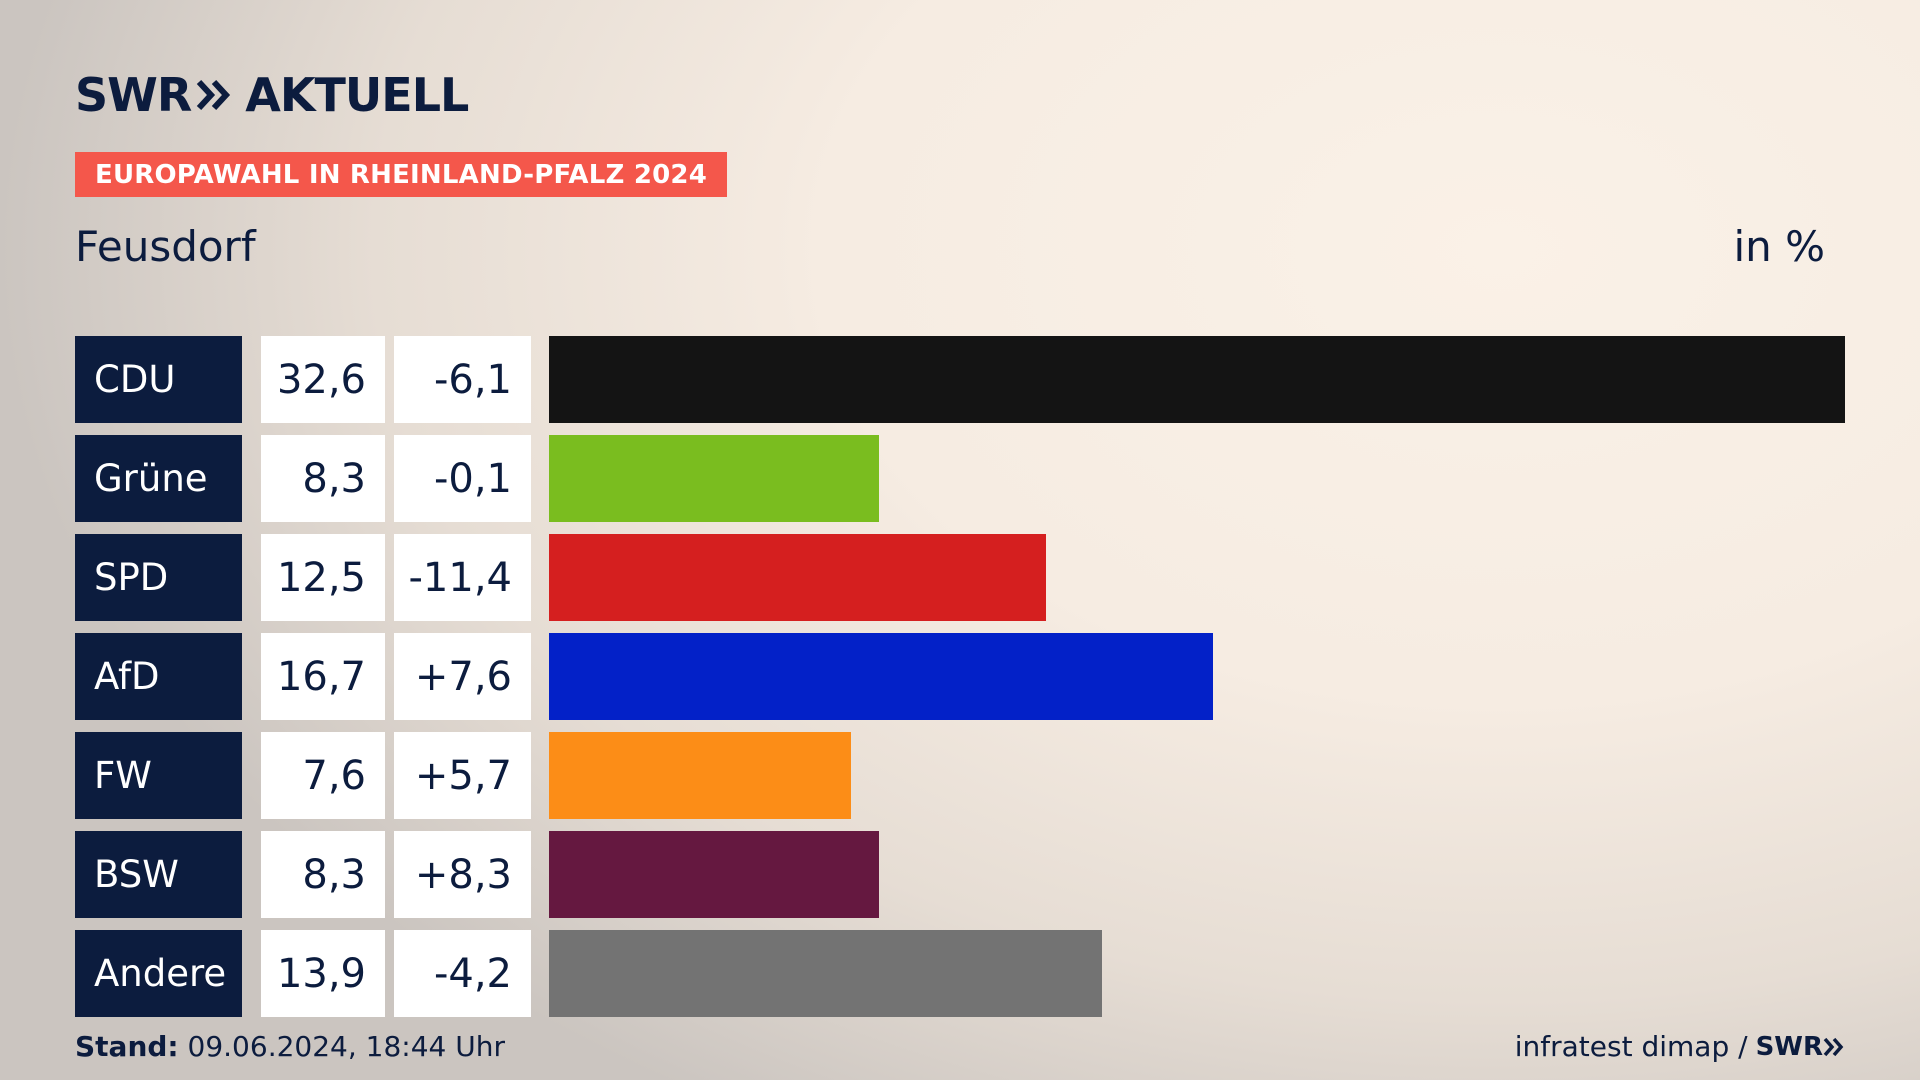  I want to click on stand-label: Stand:, so click(127, 1046).